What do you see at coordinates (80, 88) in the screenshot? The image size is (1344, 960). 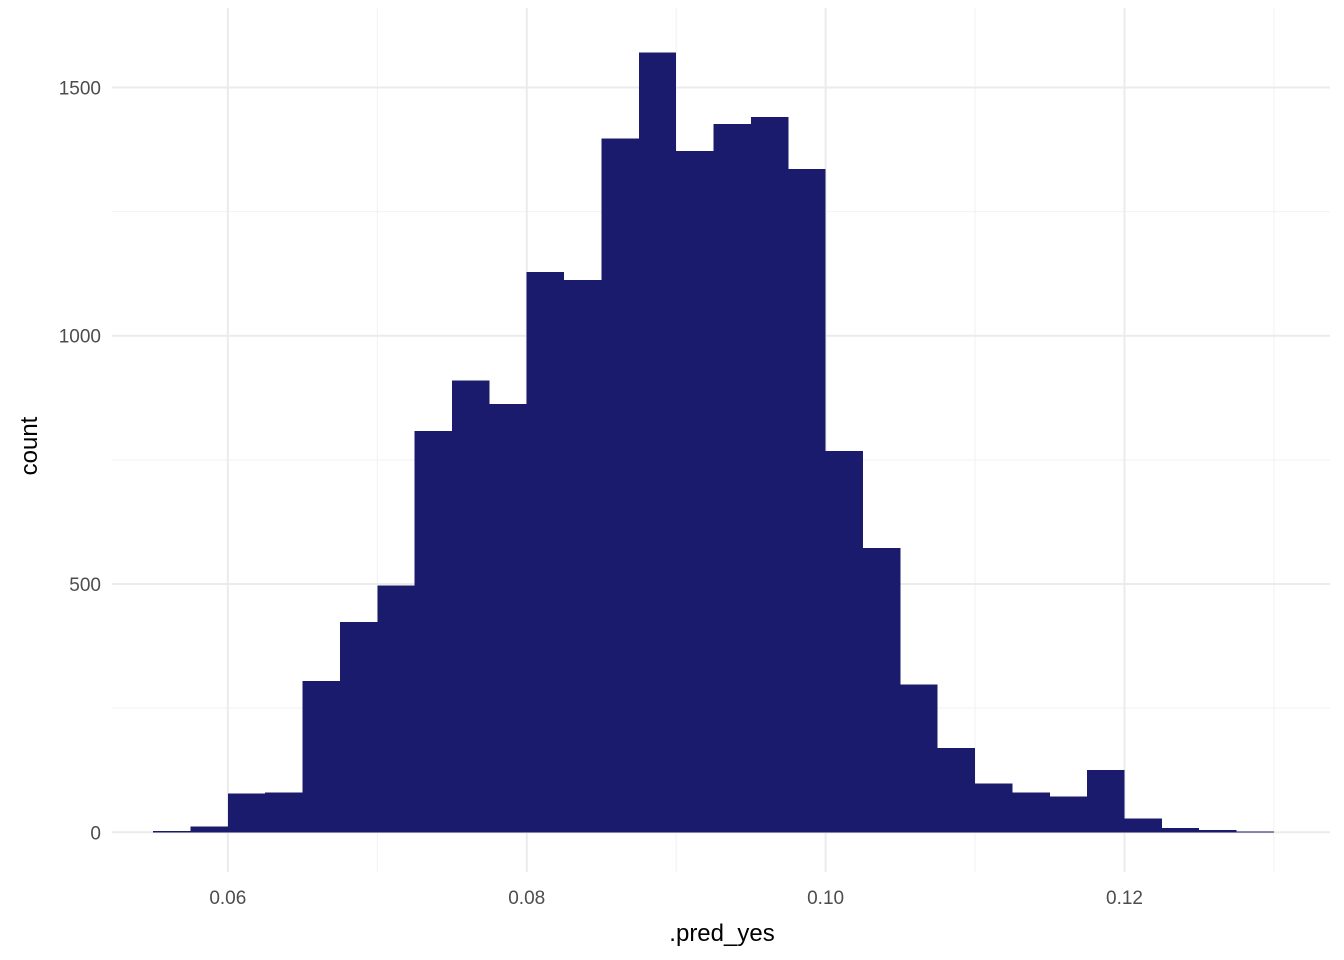 I see `y-tick-label: 1500` at bounding box center [80, 88].